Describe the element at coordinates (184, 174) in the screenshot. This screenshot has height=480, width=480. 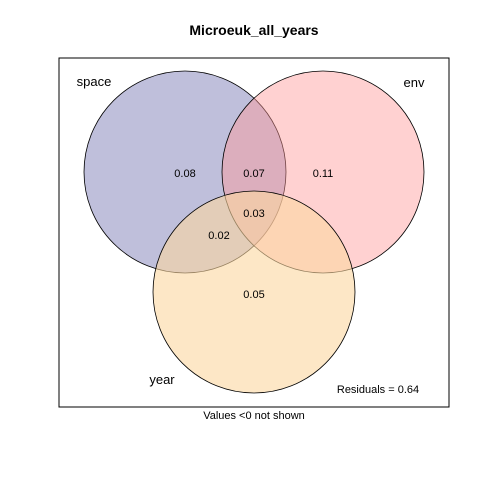
I see `region-value-space-only: 0.08` at that location.